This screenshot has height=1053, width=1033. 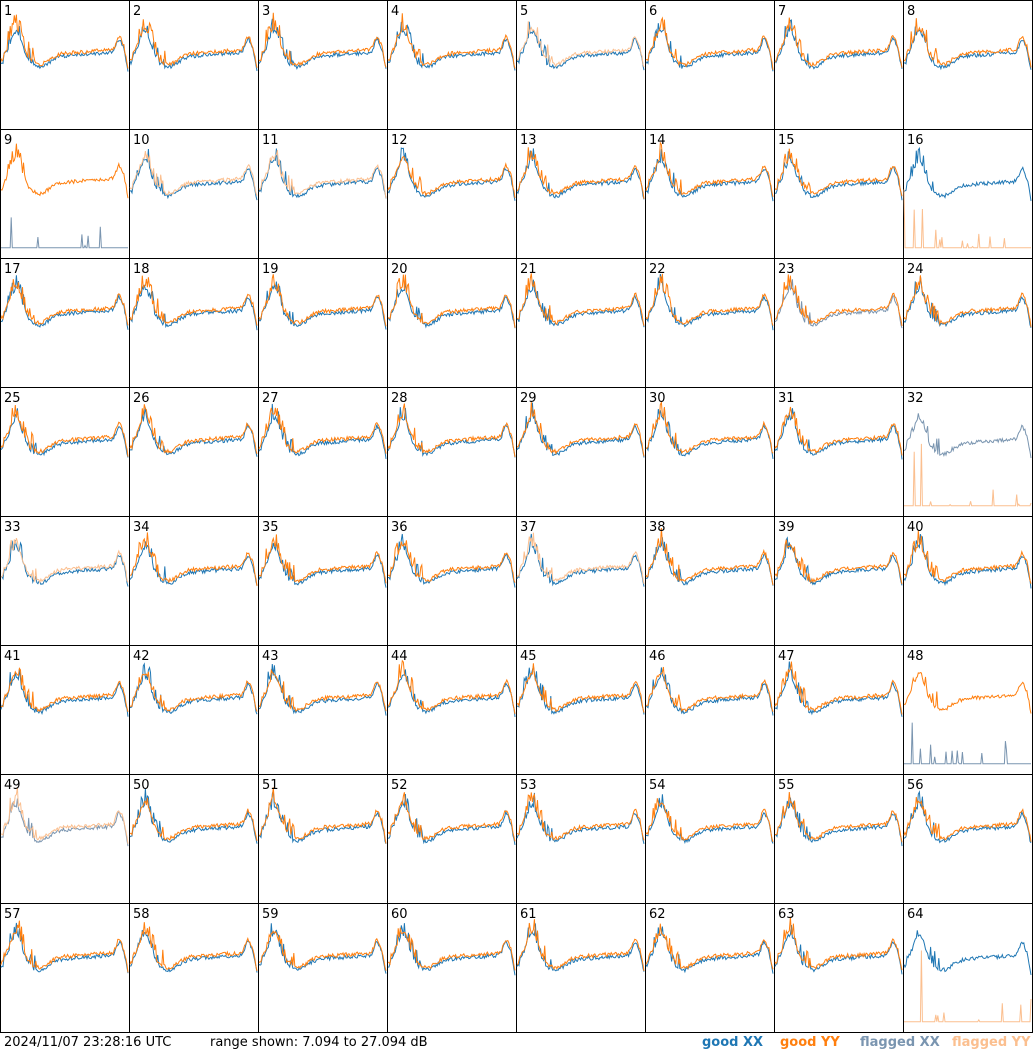 I want to click on tile-16: 16, so click(x=968, y=194).